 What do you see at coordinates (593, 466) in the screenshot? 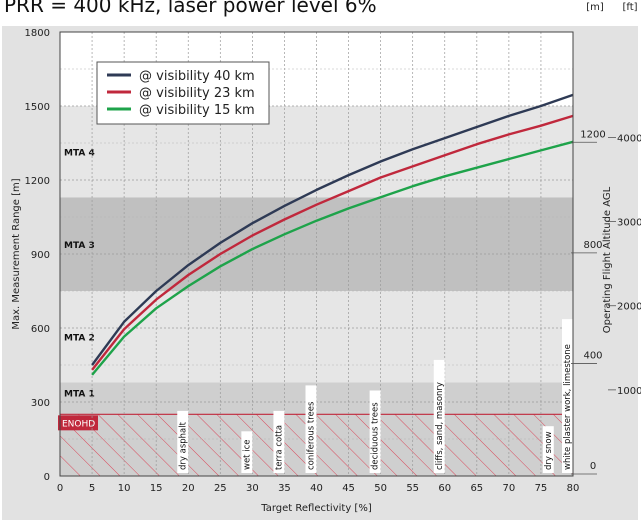
I see `meters-tick-label: 0` at bounding box center [593, 466].